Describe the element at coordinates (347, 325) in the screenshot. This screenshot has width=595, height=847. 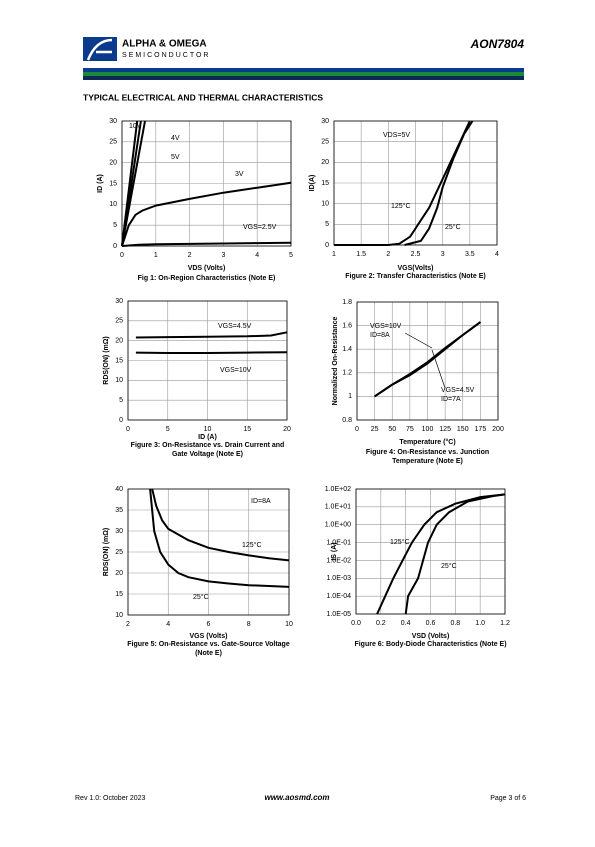
I see `y-tick-label: 1.6` at that location.